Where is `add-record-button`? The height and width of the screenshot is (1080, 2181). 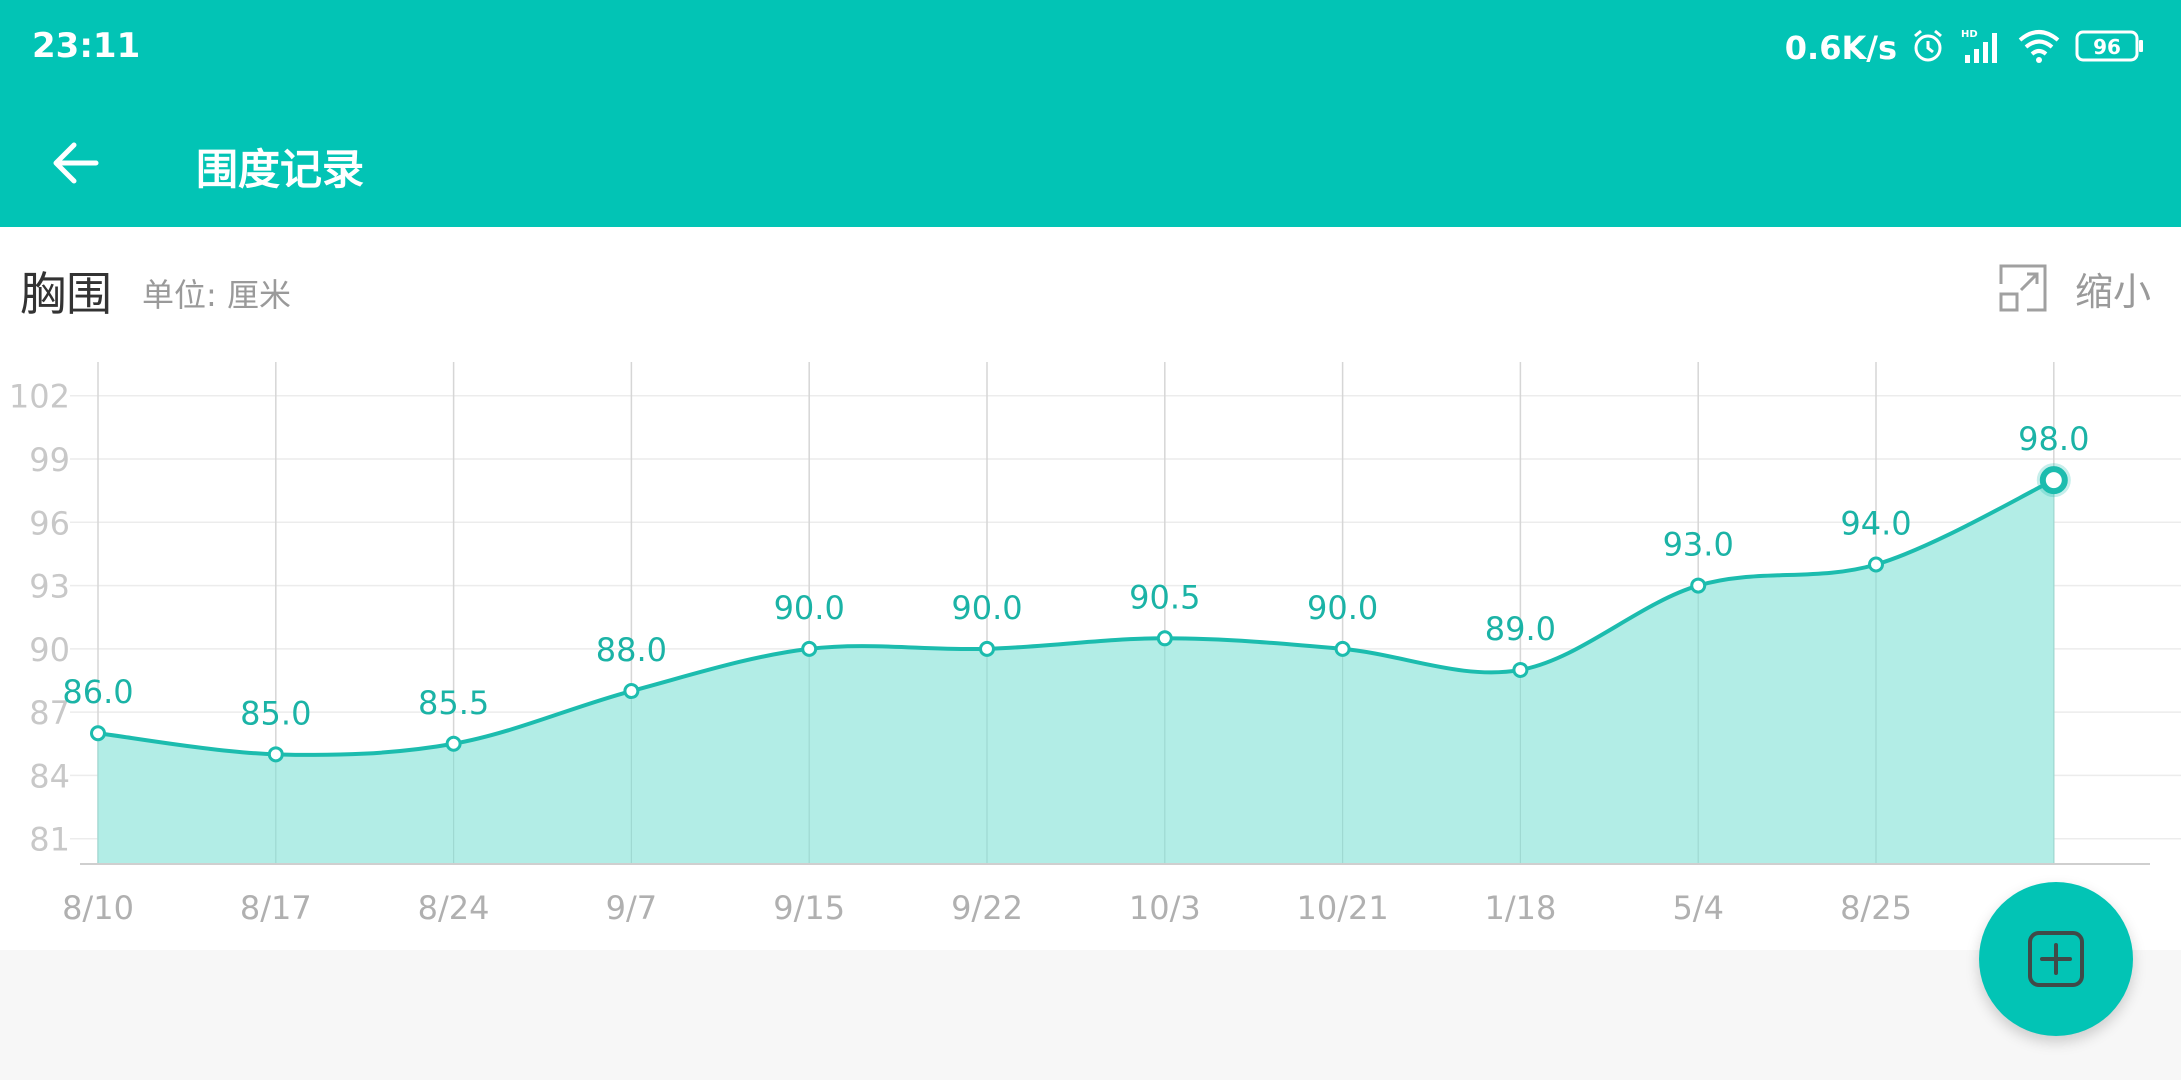
add-record-button is located at coordinates (2056, 959).